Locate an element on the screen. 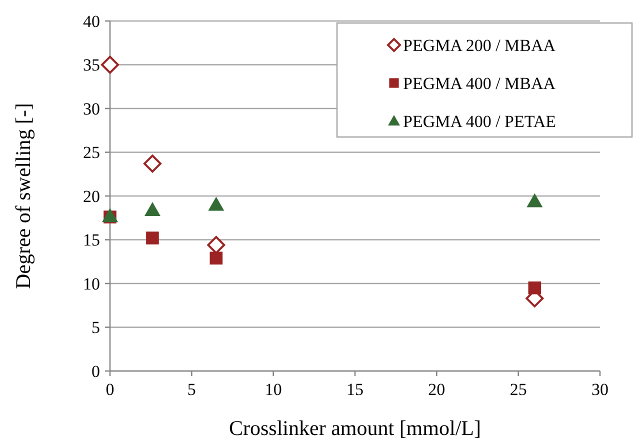 The height and width of the screenshot is (445, 636). y-tick-label: 10 is located at coordinates (91, 284).